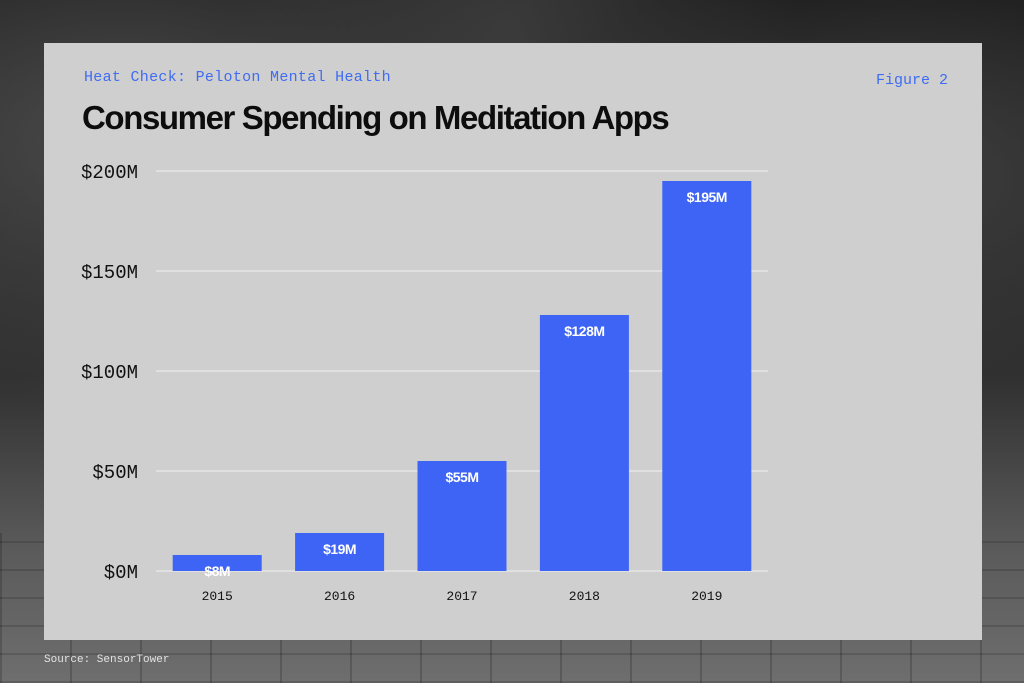  What do you see at coordinates (237, 77) in the screenshot?
I see `series-kicker: Heat Check: Peloton Mental Health` at bounding box center [237, 77].